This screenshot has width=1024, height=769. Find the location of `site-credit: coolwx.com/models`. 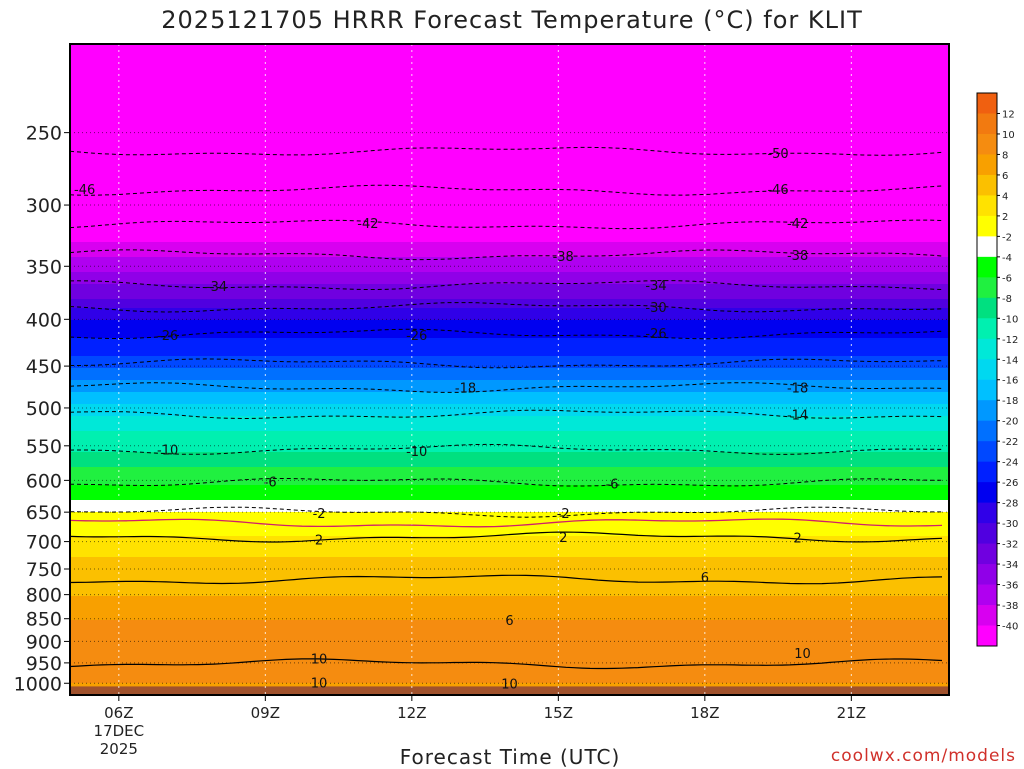

site-credit: coolwx.com/models is located at coordinates (923, 756).